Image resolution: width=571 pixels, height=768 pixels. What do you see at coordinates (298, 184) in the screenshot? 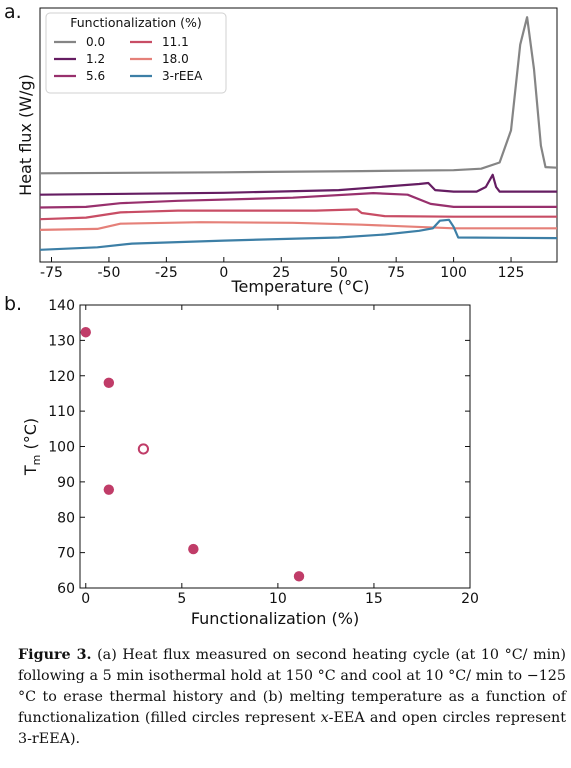
I see `series-line-1.2` at bounding box center [298, 184].